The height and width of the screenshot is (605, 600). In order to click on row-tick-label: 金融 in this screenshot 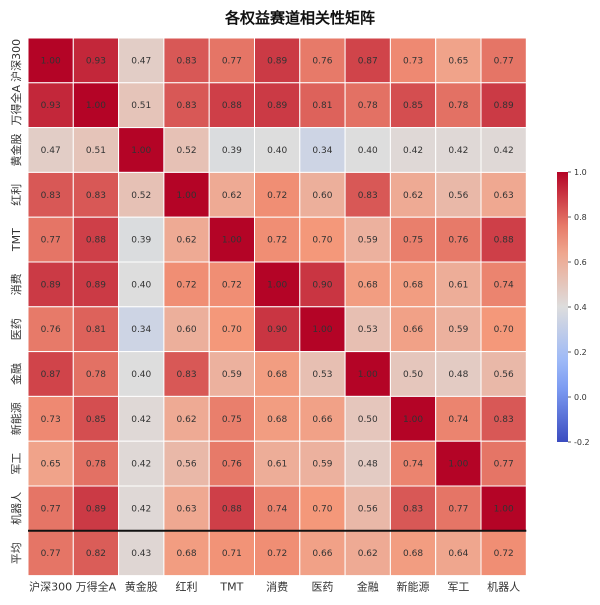, I will do `click(16, 374)`.